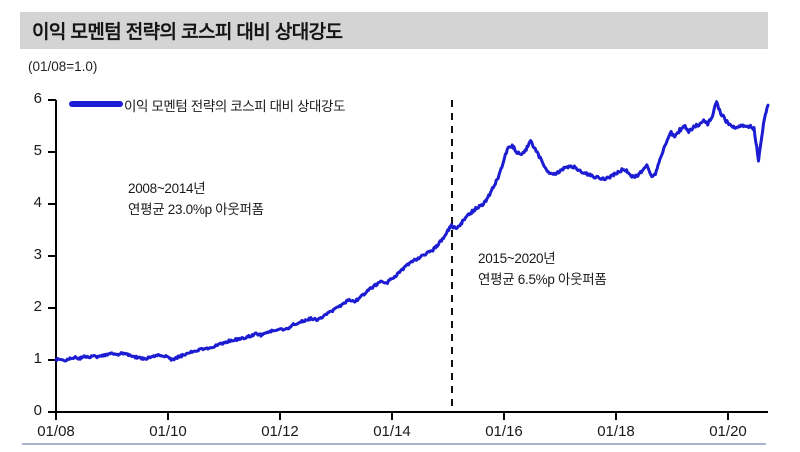 This screenshot has width=800, height=452. I want to click on legend-label: 이익 모멘텀 전략의 코스피 대비 상대강도, so click(235, 106).